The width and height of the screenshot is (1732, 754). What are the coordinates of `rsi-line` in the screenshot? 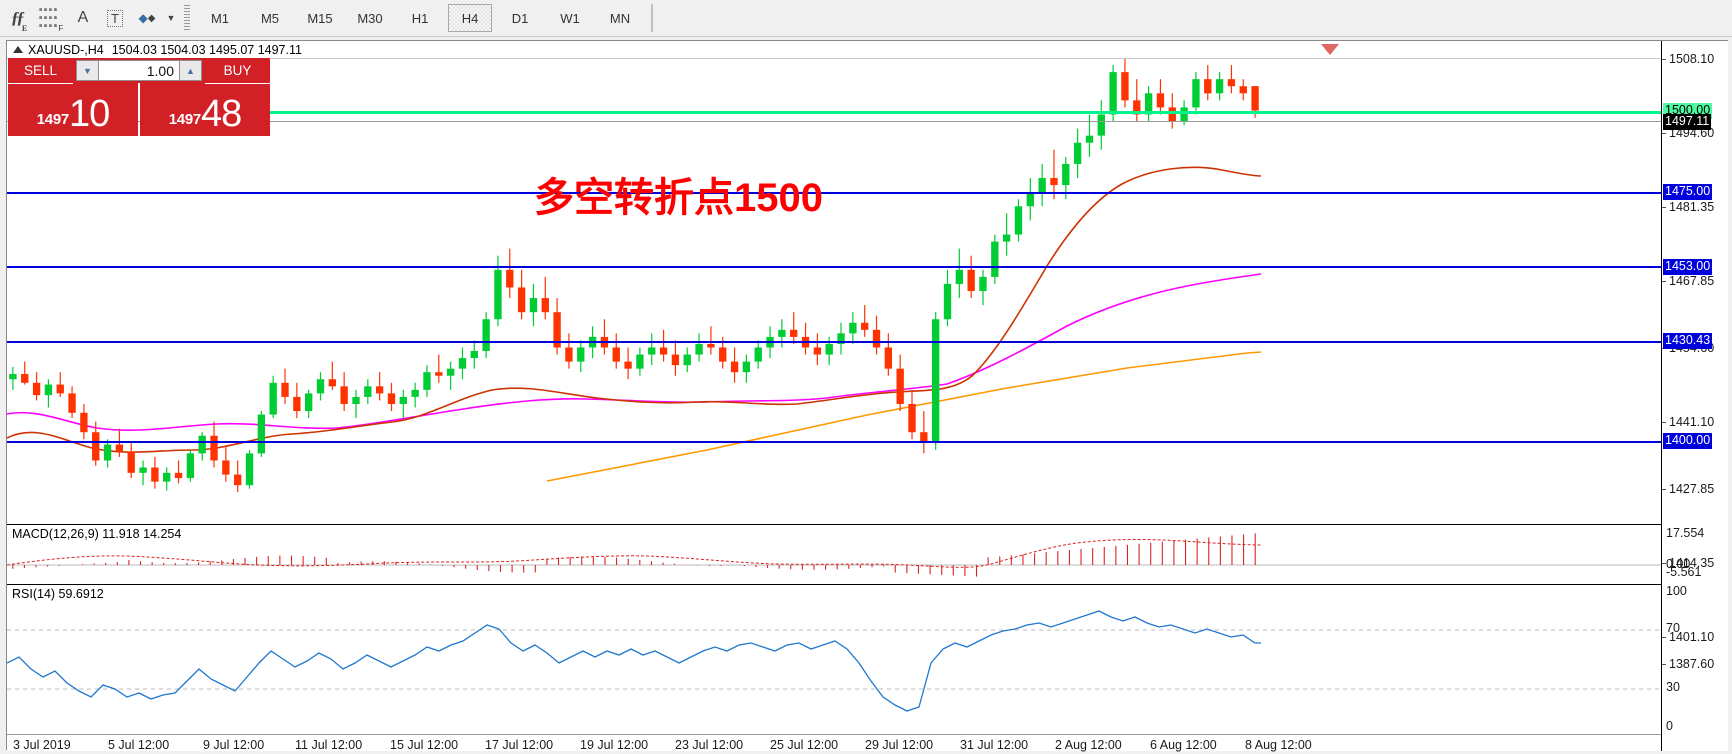 It's located at (634, 661).